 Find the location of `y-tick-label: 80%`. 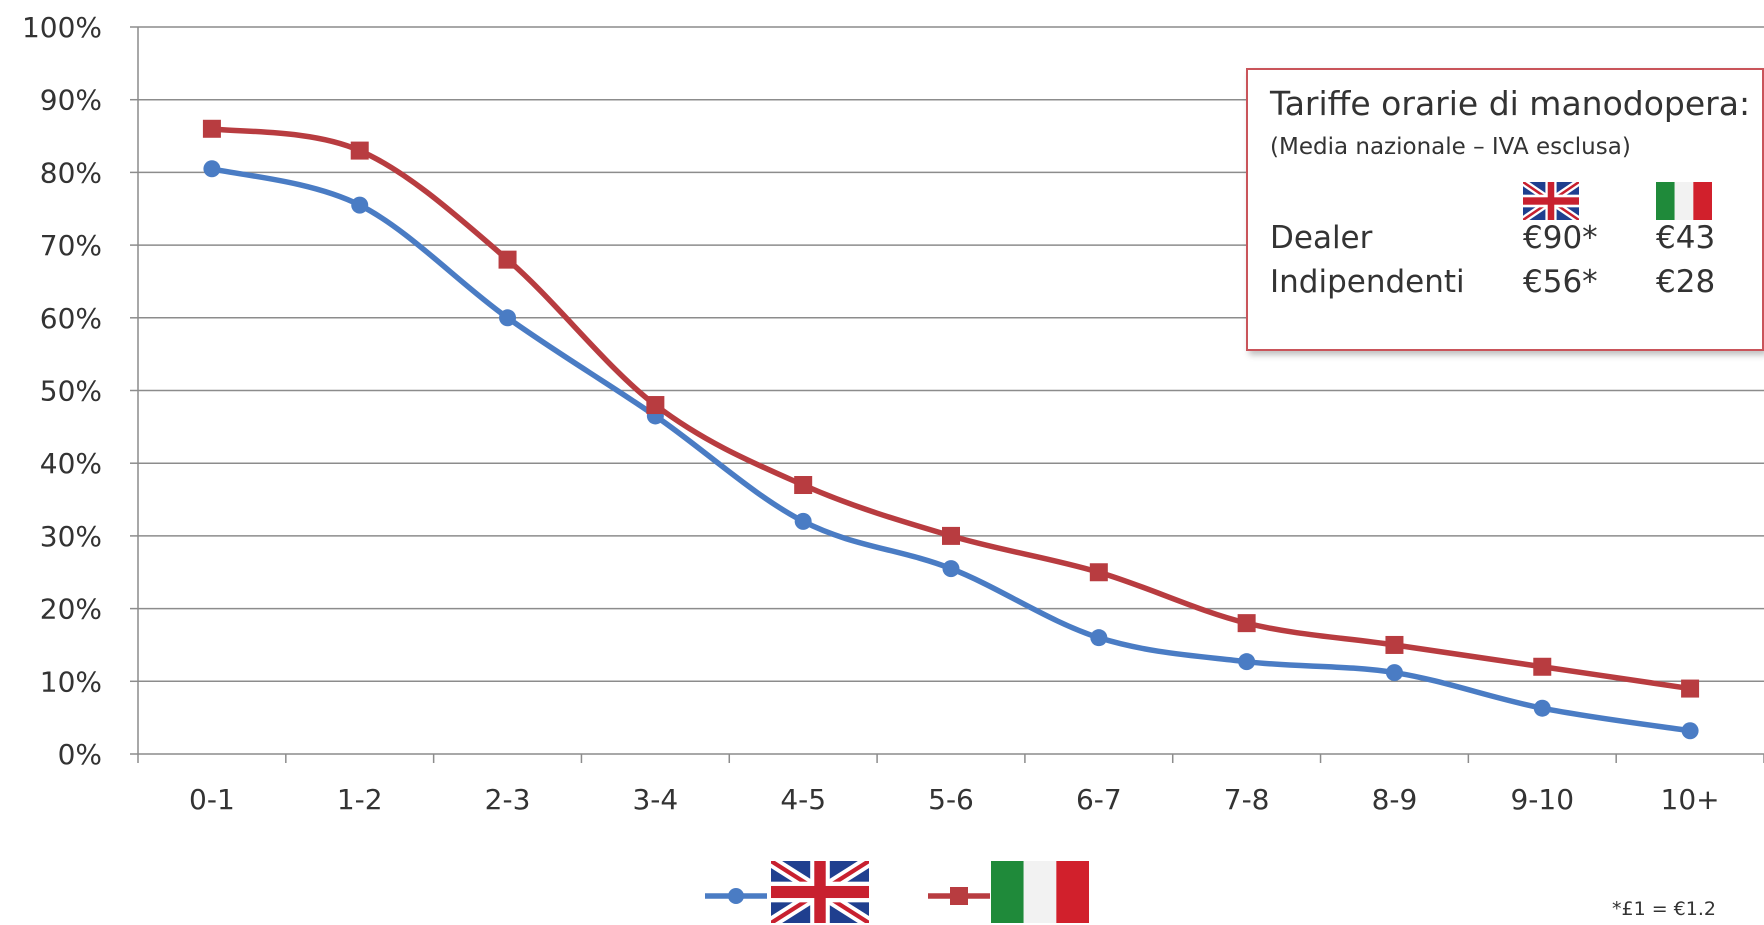

y-tick-label: 80% is located at coordinates (71, 172).